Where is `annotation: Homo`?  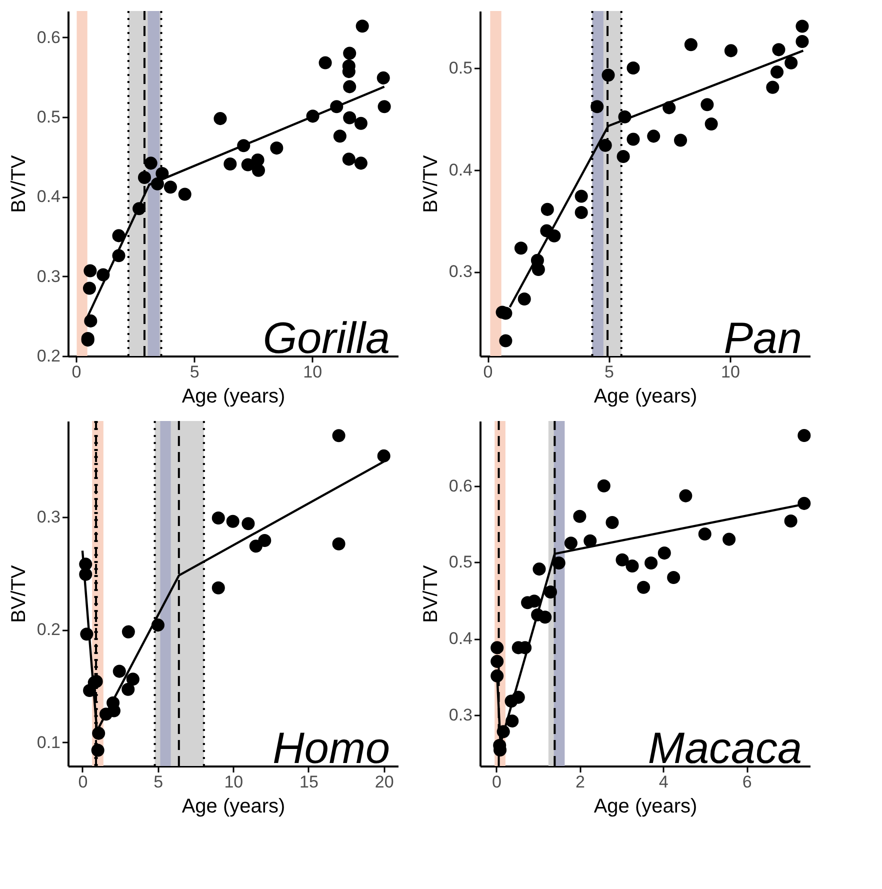 annotation: Homo is located at coordinates (331, 748).